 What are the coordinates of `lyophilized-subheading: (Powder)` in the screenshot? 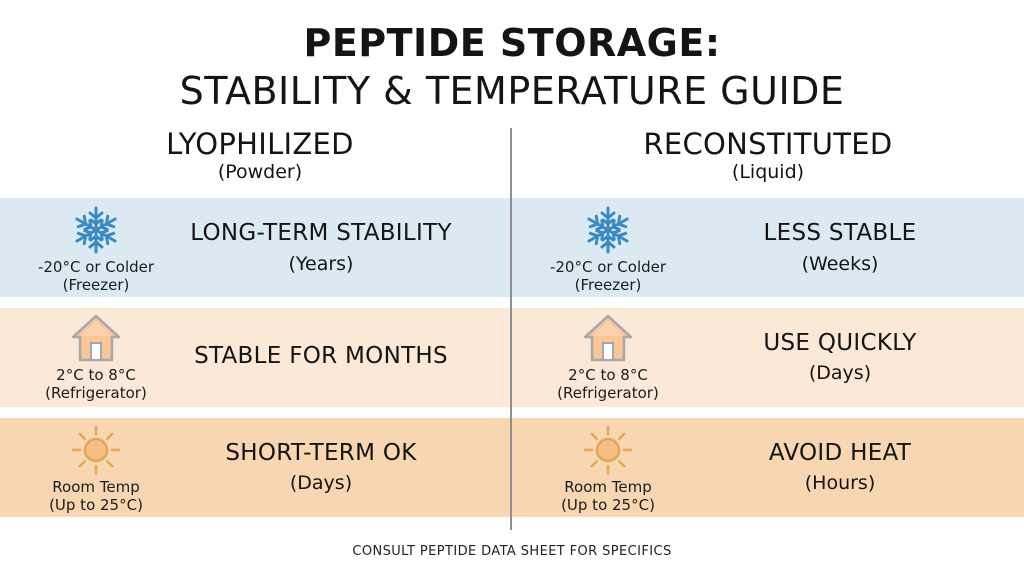 It's located at (260, 172).